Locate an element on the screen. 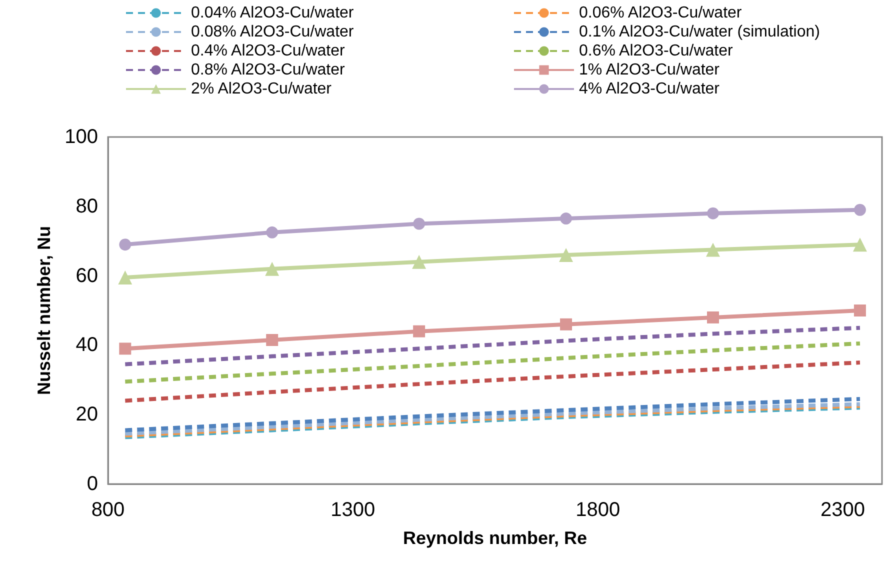 The height and width of the screenshot is (572, 888). x-axis-title: Reynolds number, Re is located at coordinates (495, 538).